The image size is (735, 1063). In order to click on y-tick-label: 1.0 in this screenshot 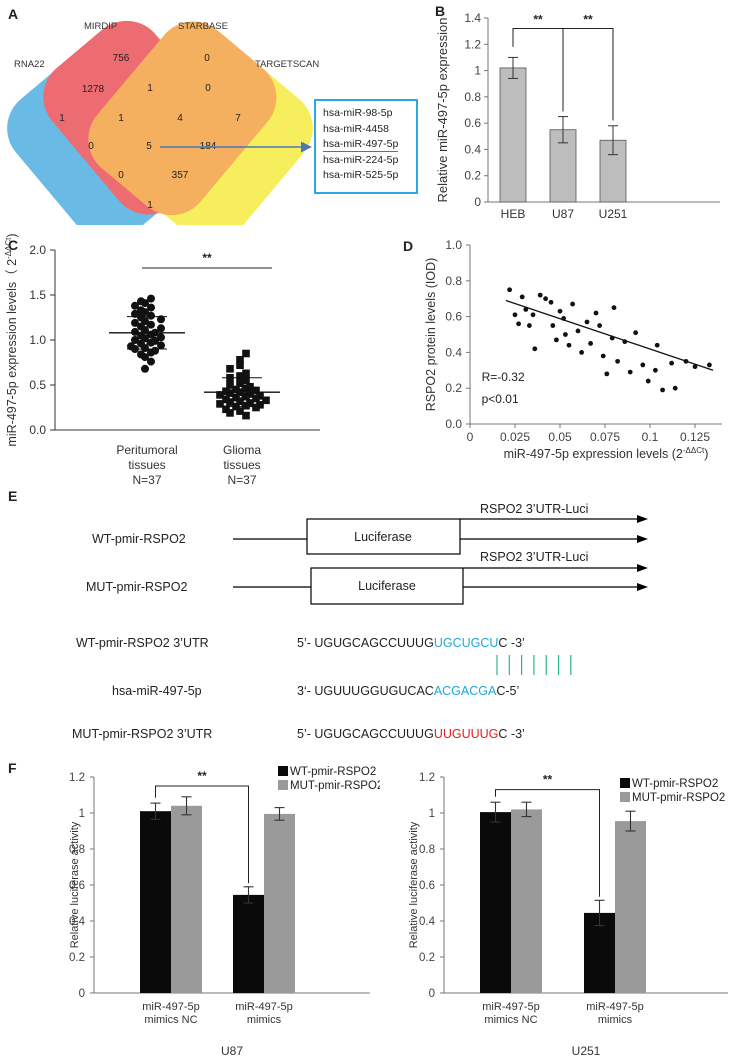, I will do `click(37, 340)`.